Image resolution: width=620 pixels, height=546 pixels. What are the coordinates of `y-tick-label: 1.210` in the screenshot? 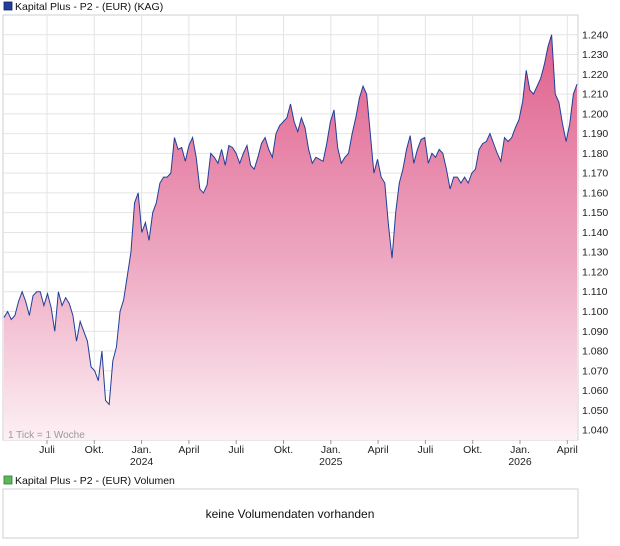 It's located at (595, 95).